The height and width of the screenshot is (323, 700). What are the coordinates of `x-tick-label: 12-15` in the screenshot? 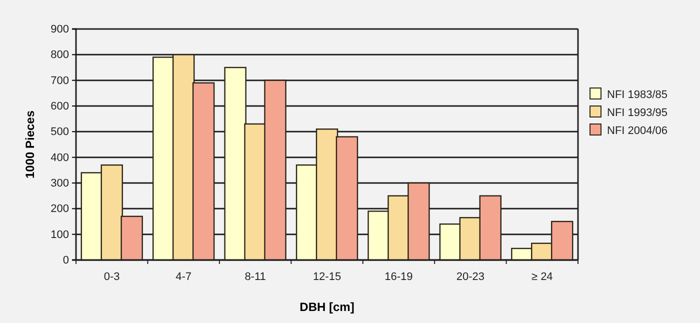 It's located at (327, 276).